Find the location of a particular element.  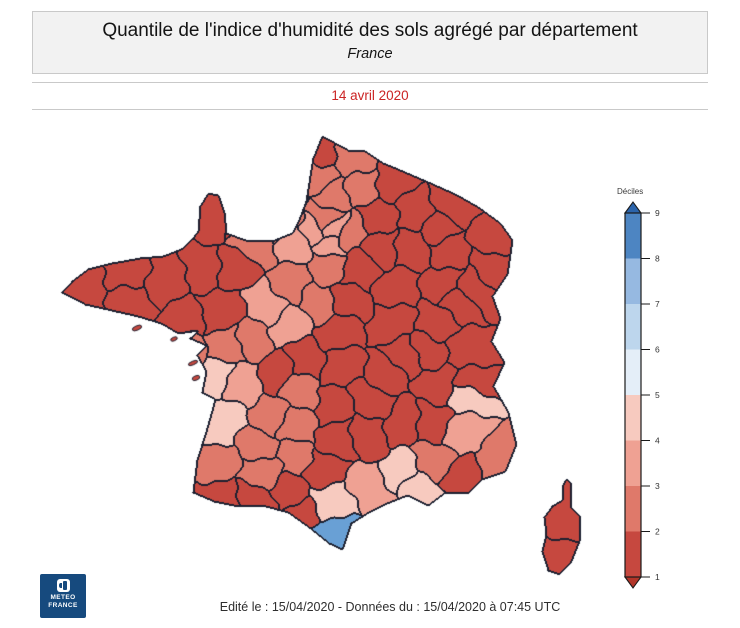

svg-text: 9 is located at coordinates (657, 213).